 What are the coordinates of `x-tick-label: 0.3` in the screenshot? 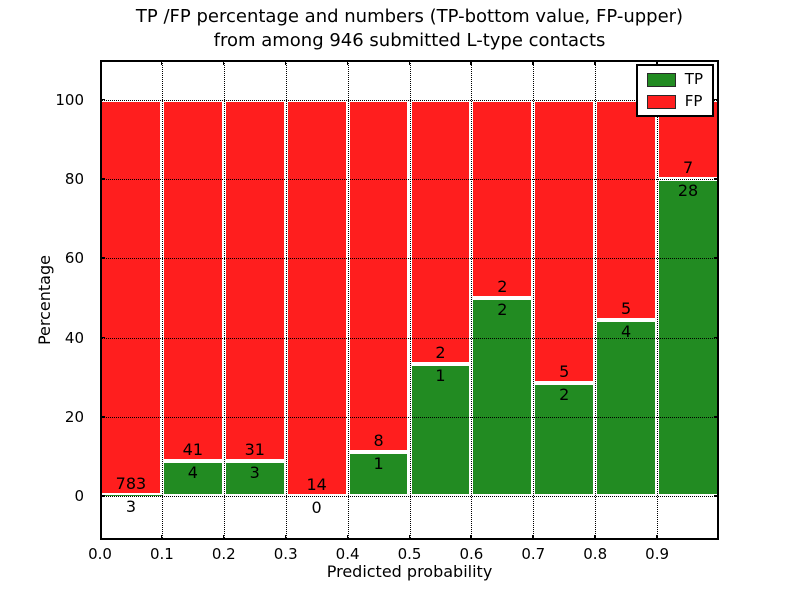 It's located at (285, 554).